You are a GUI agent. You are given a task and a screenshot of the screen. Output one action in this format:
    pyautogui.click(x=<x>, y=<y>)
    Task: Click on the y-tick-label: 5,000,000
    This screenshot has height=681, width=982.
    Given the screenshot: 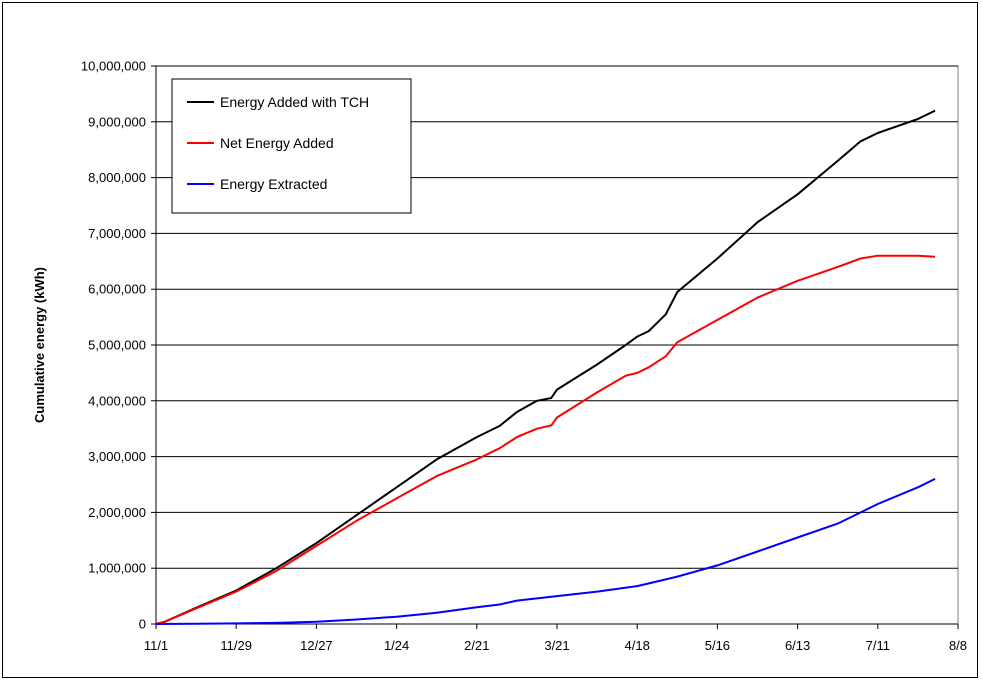 What is the action you would take?
    pyautogui.click(x=117, y=345)
    